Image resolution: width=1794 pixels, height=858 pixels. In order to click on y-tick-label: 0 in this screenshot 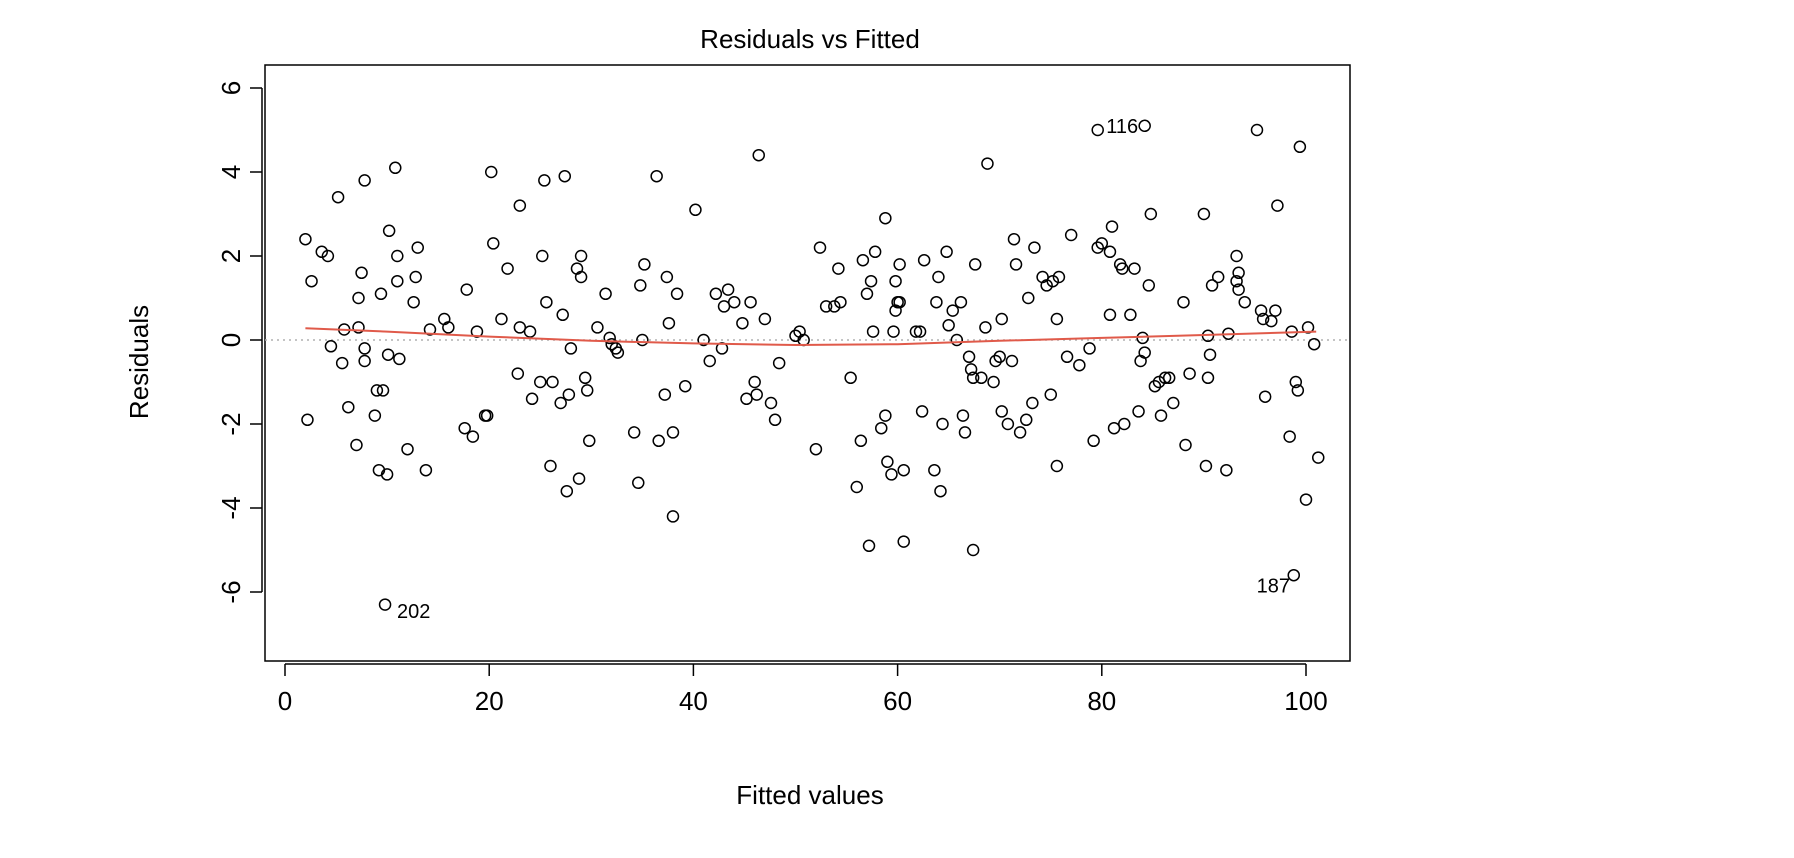, I will do `click(231, 340)`.